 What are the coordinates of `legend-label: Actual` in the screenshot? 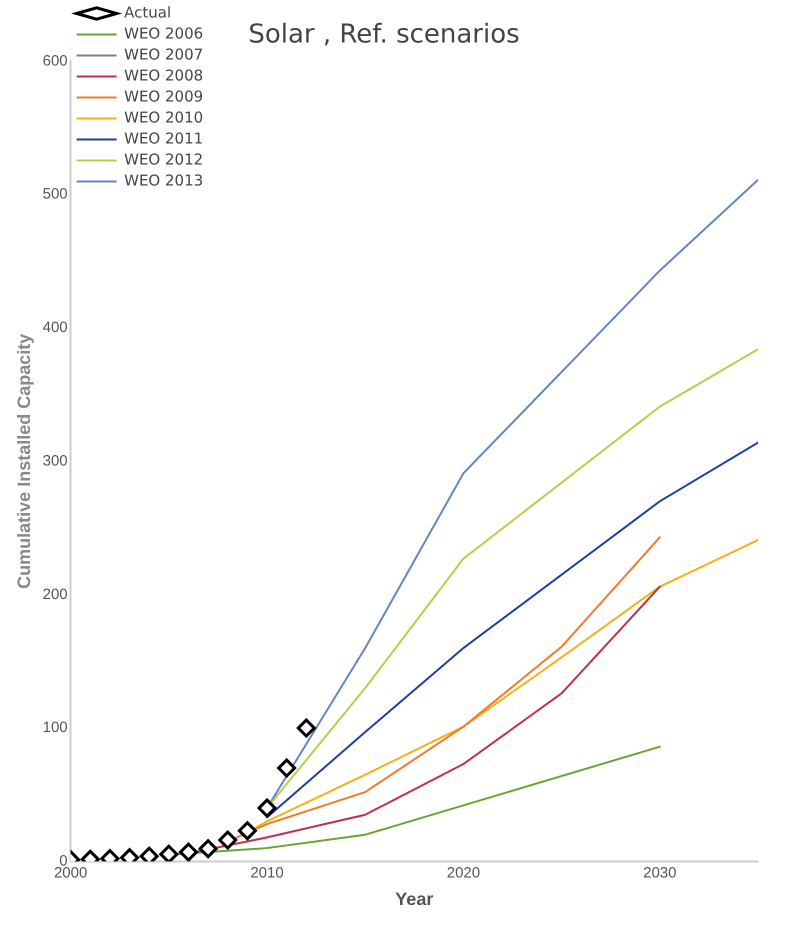 It's located at (148, 12).